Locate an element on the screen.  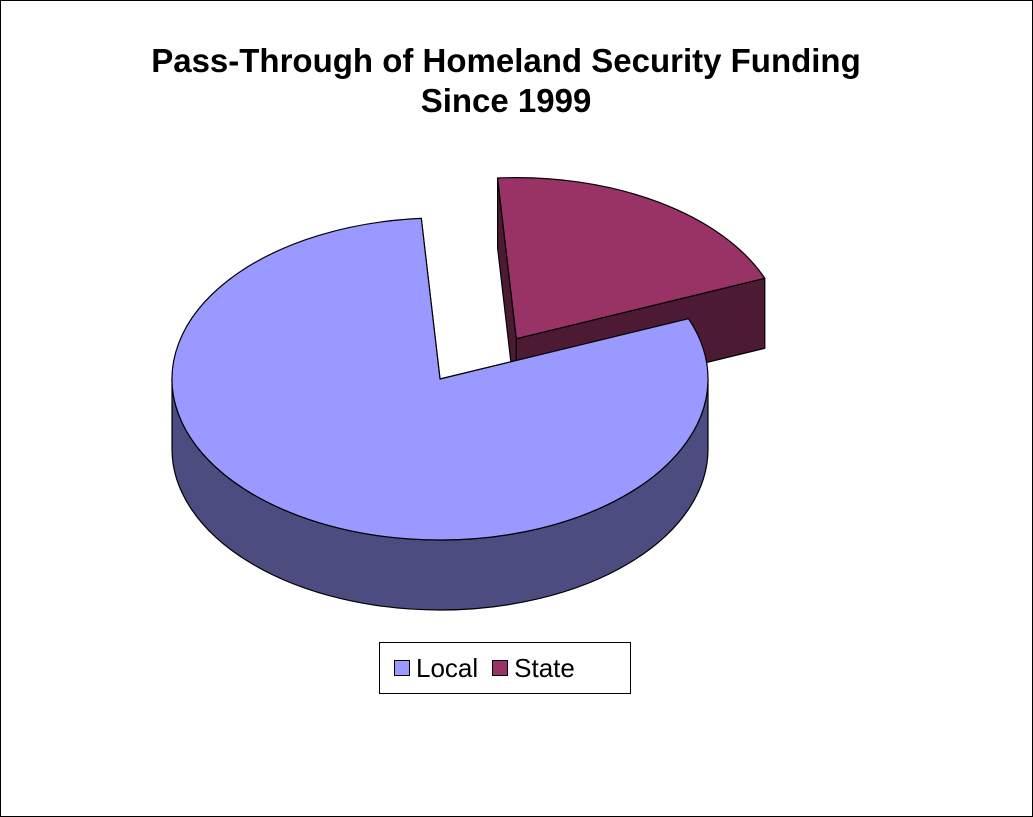
legend-item-state: State is located at coordinates (533, 668).